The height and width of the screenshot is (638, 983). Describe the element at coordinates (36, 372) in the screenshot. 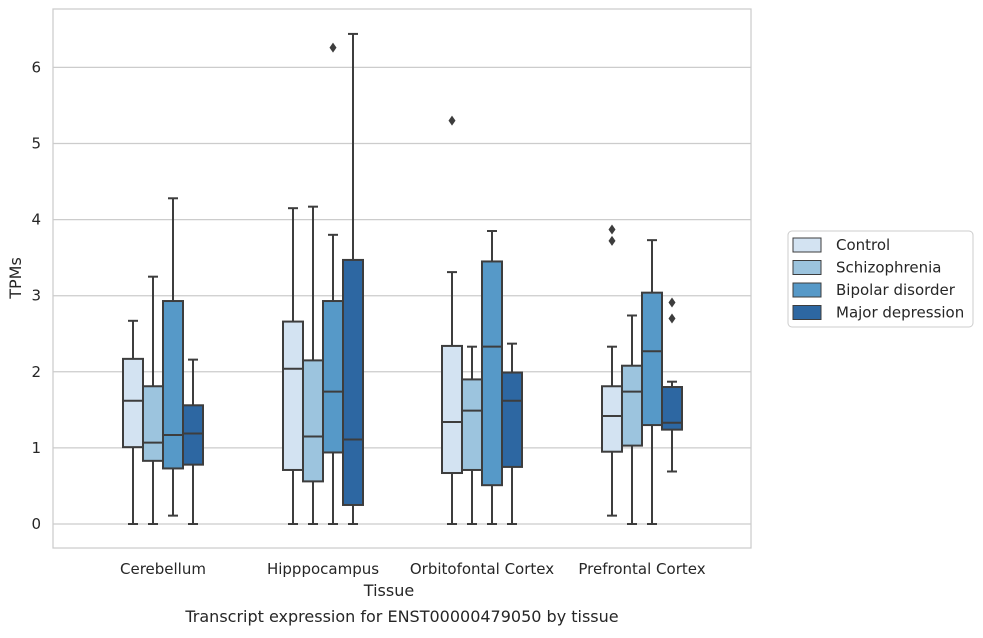

I see `y-tick-label: 2` at that location.